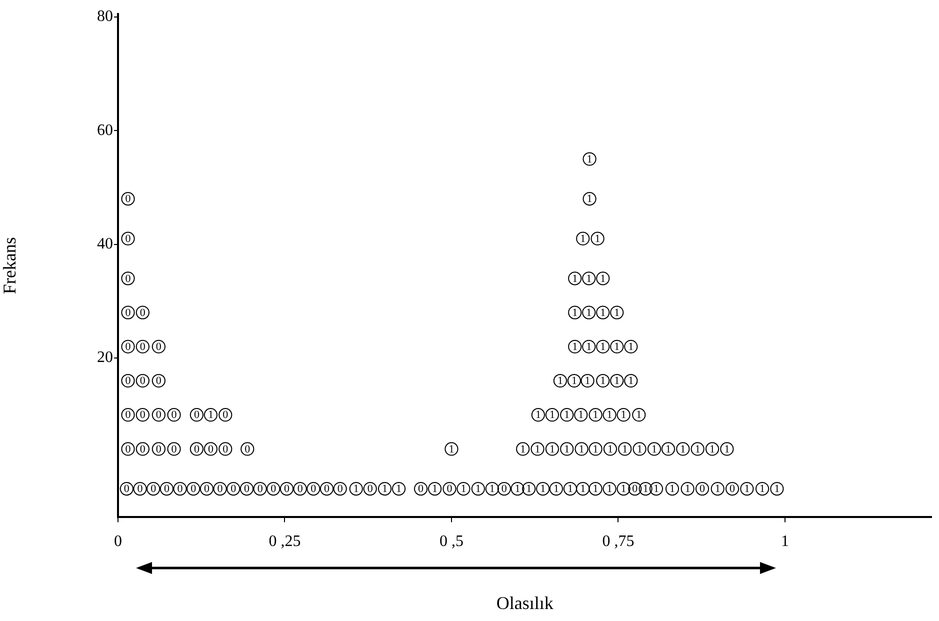 This screenshot has width=939, height=621. I want to click on series-label: 1, so click(537, 449).